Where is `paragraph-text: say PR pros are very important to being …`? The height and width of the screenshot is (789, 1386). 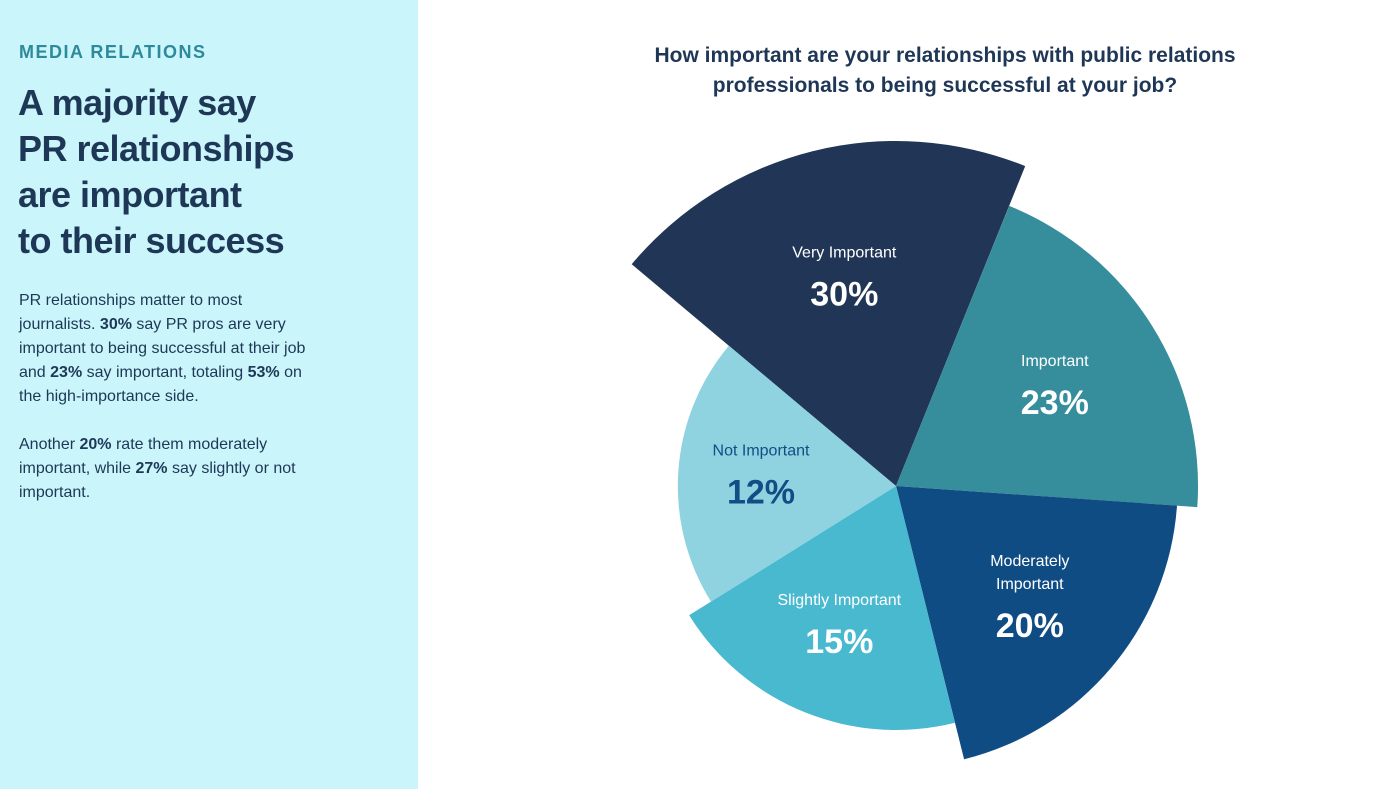 paragraph-text: say PR pros are very important to being … is located at coordinates (162, 348).